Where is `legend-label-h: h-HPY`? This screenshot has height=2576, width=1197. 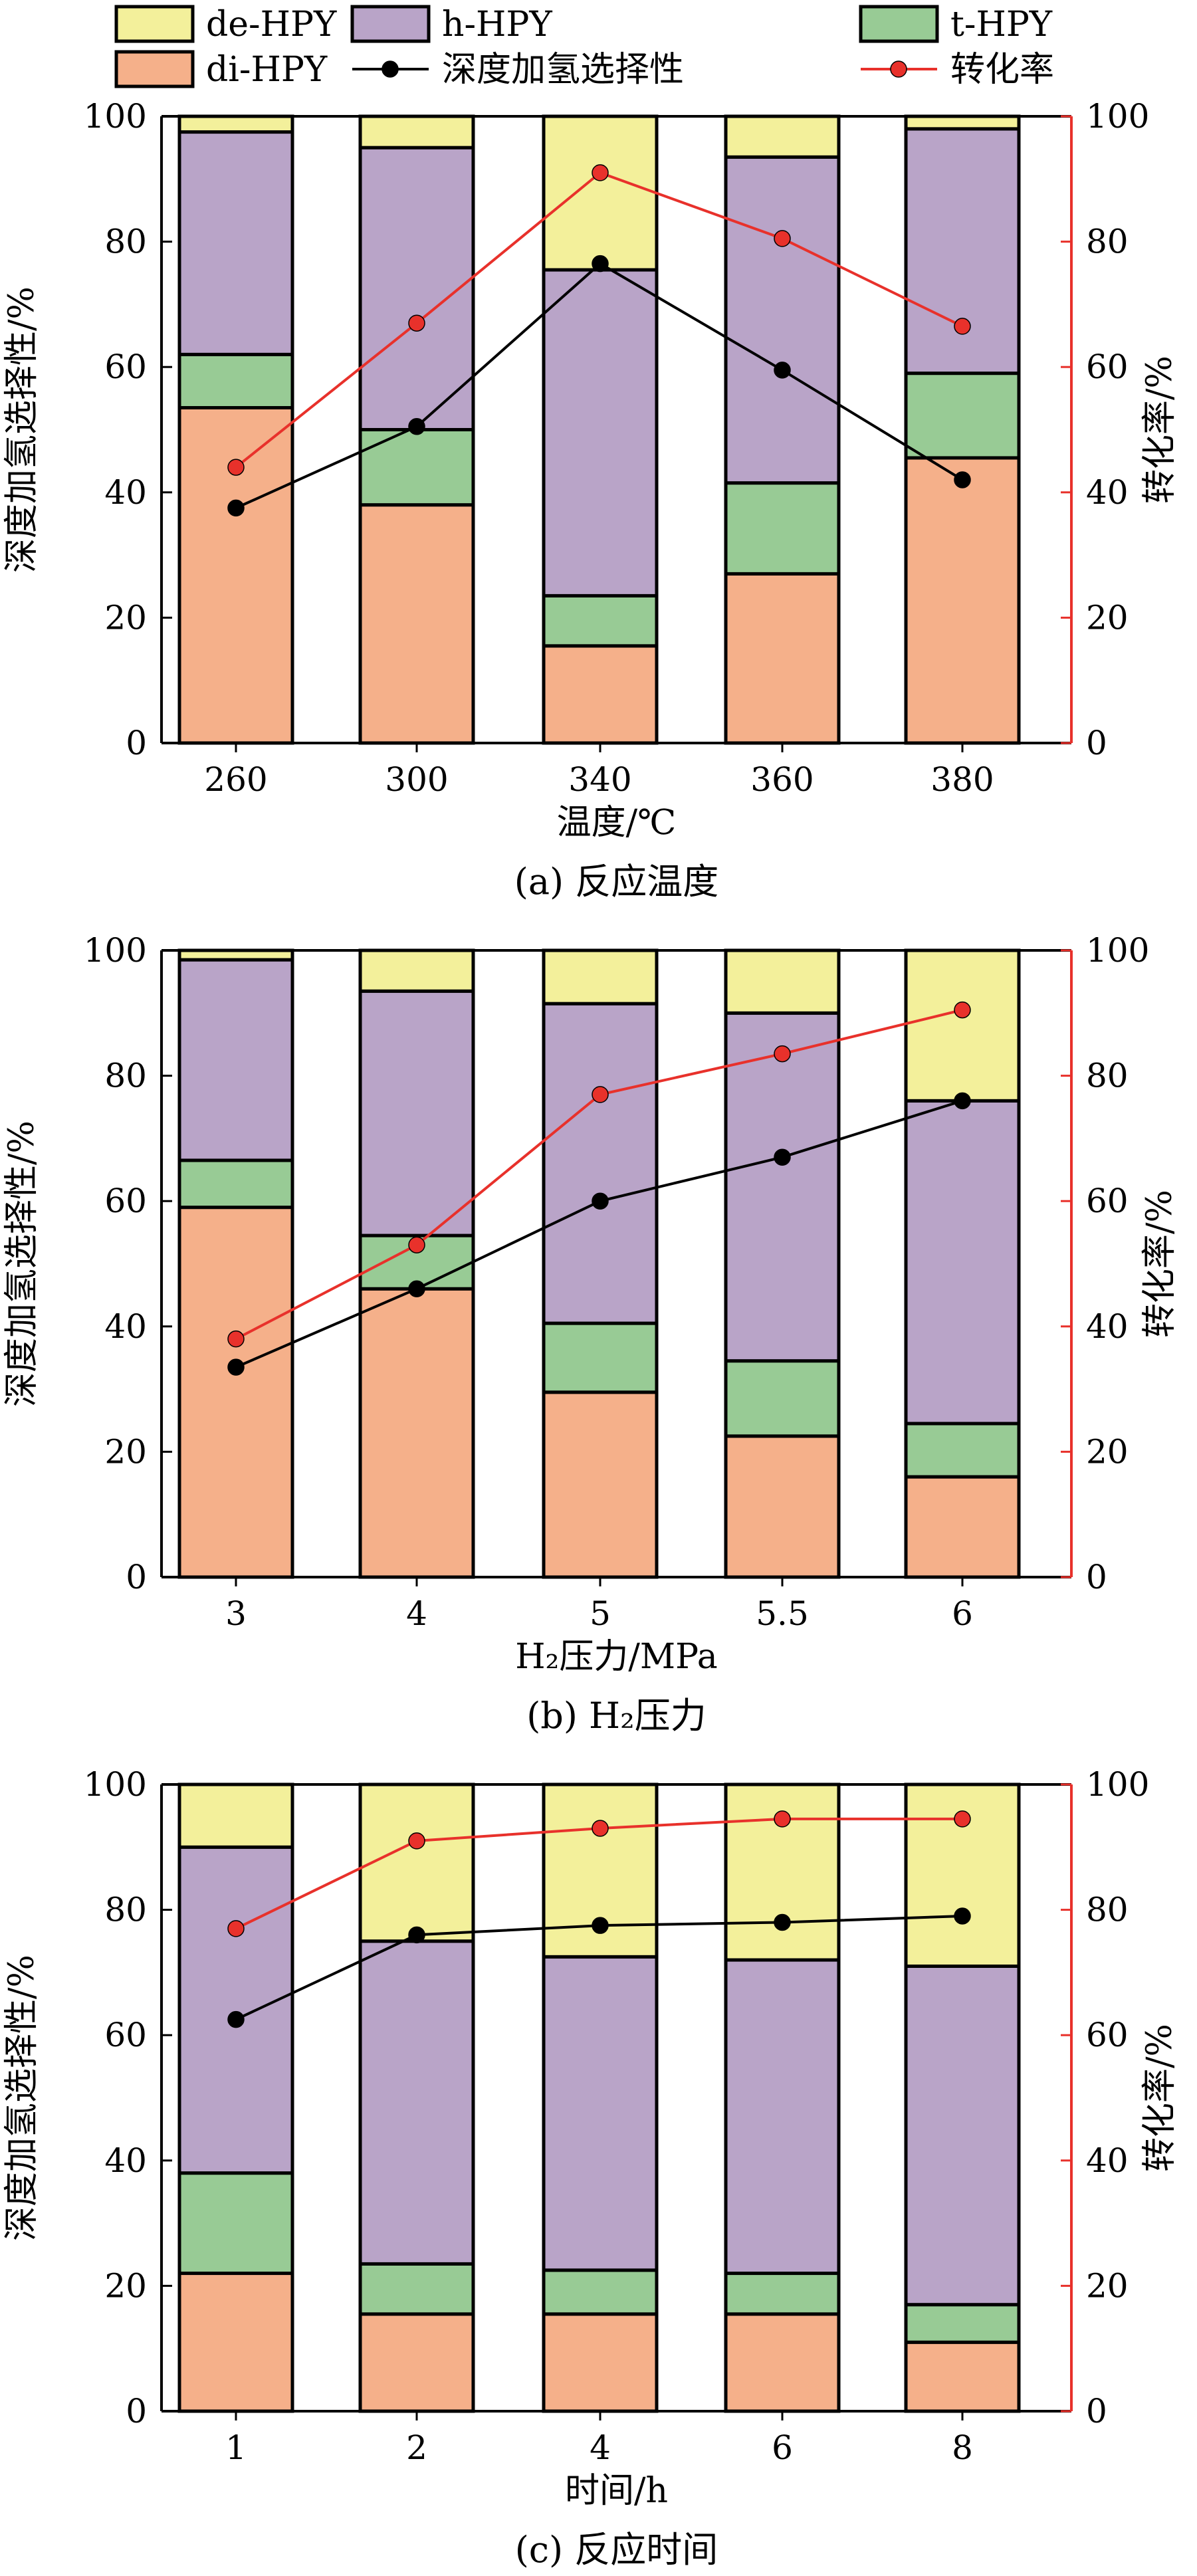 legend-label-h: h-HPY is located at coordinates (497, 25).